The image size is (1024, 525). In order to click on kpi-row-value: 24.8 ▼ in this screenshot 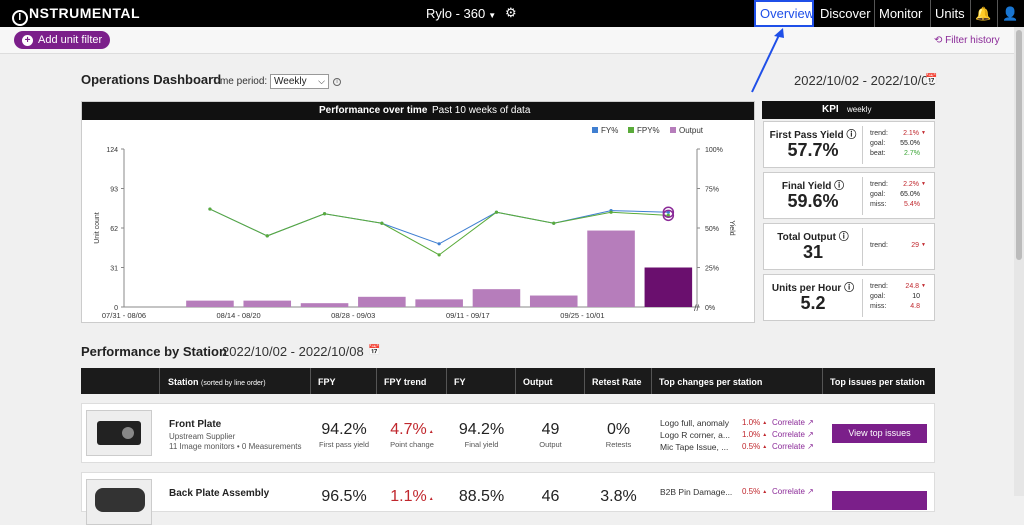, I will do `click(915, 286)`.